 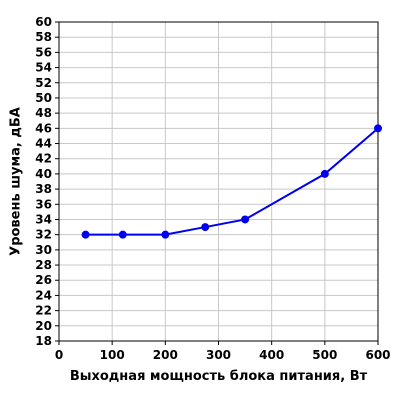 What do you see at coordinates (43, 83) in the screenshot?
I see `y-tick-label: 52` at bounding box center [43, 83].